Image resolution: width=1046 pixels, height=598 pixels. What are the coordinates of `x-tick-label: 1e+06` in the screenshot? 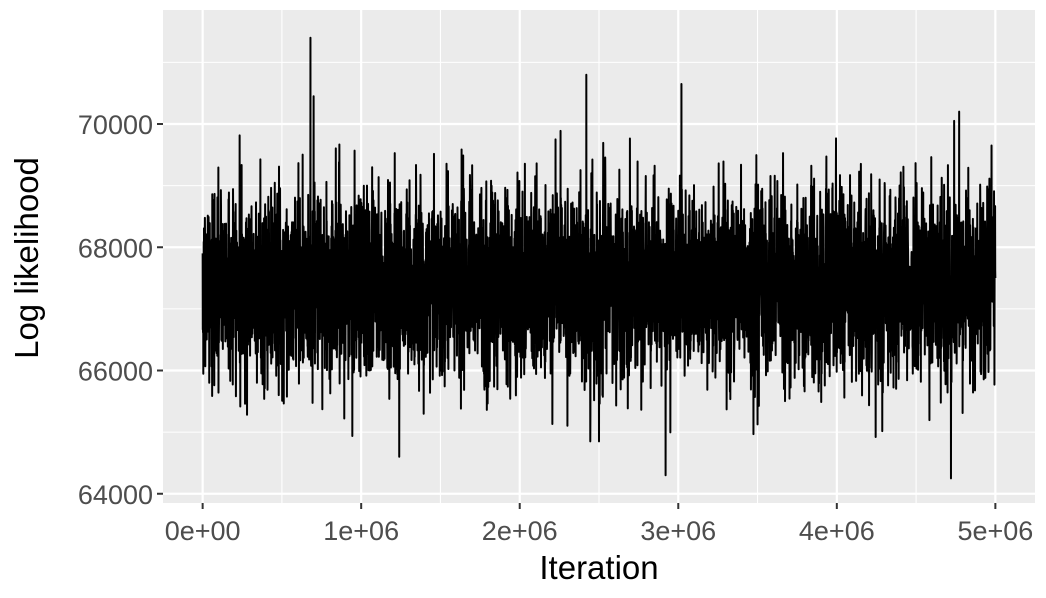 It's located at (361, 531).